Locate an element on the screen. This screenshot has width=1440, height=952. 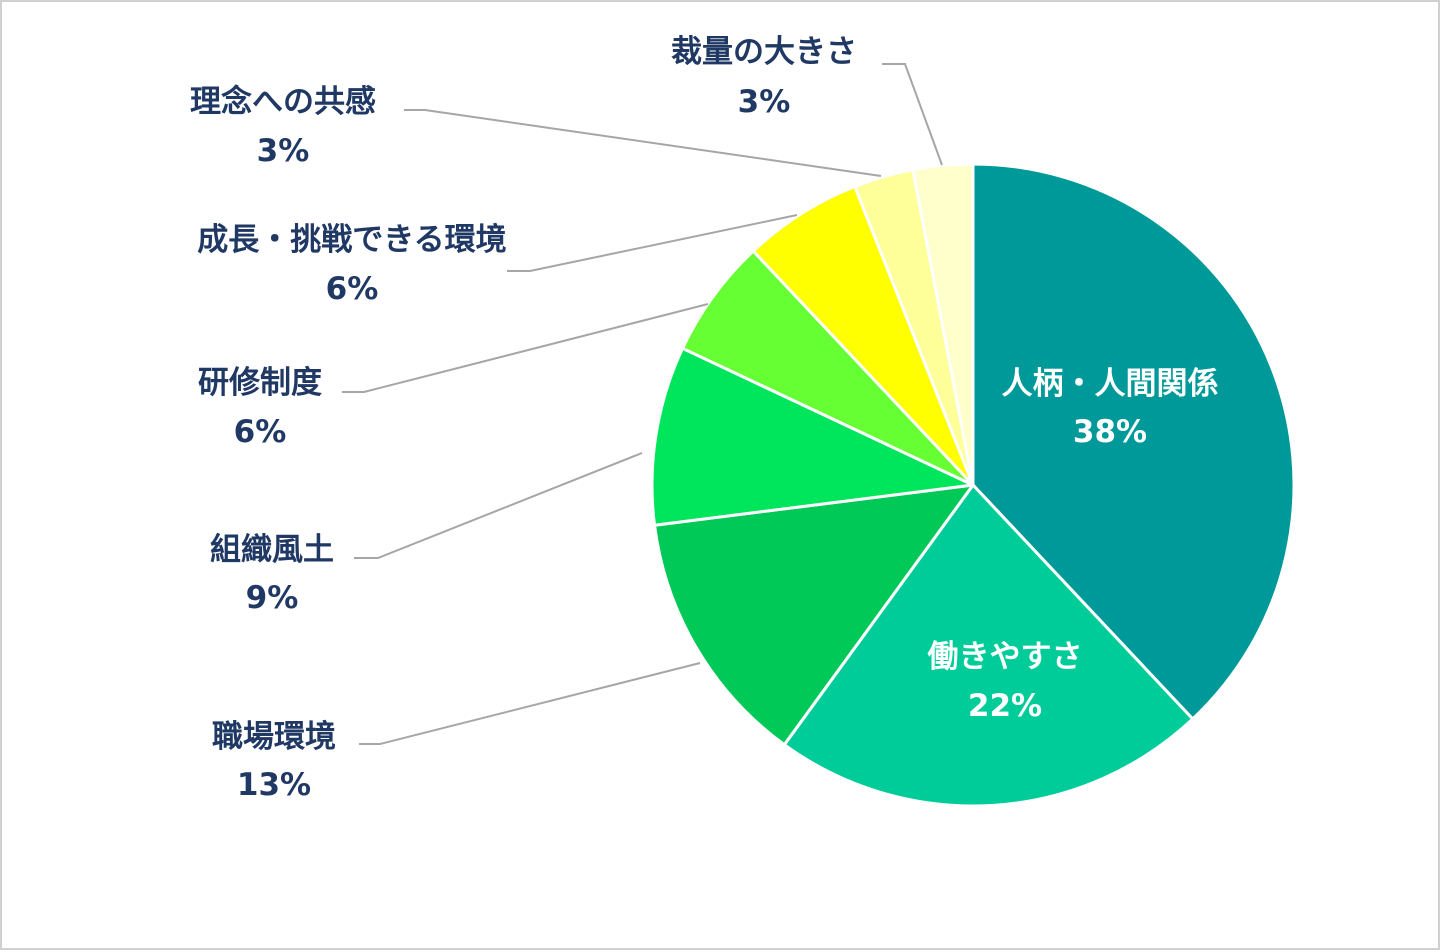
slice-label-6: 理念への共感 is located at coordinates (283, 102).